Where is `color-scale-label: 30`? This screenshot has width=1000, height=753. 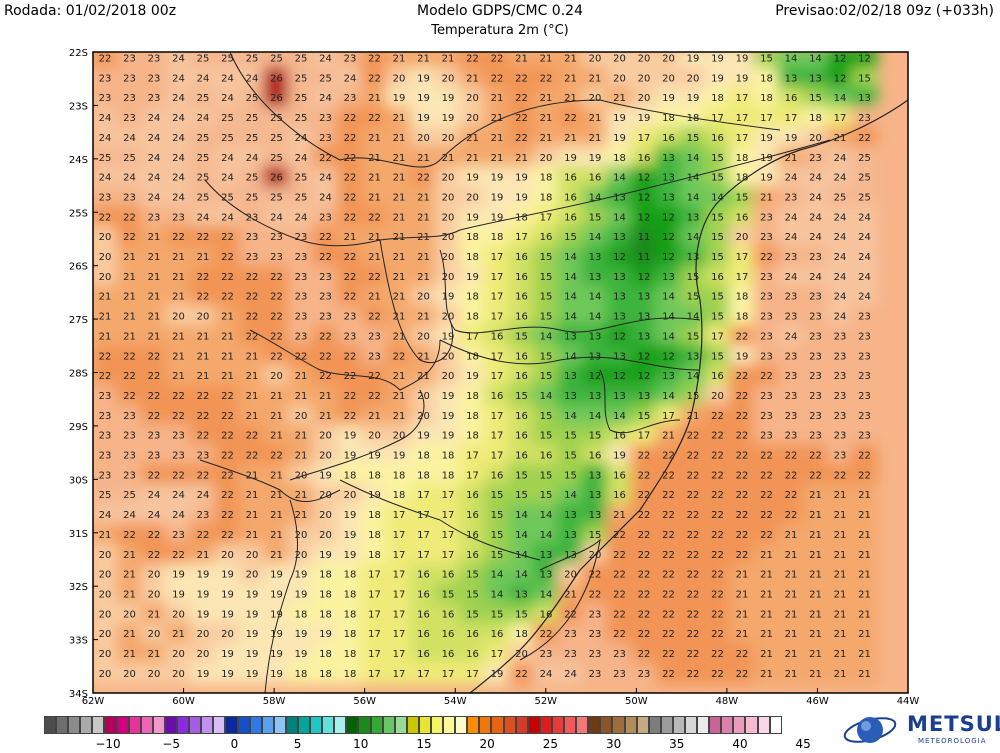
color-scale-label: 30 is located at coordinates (613, 744).